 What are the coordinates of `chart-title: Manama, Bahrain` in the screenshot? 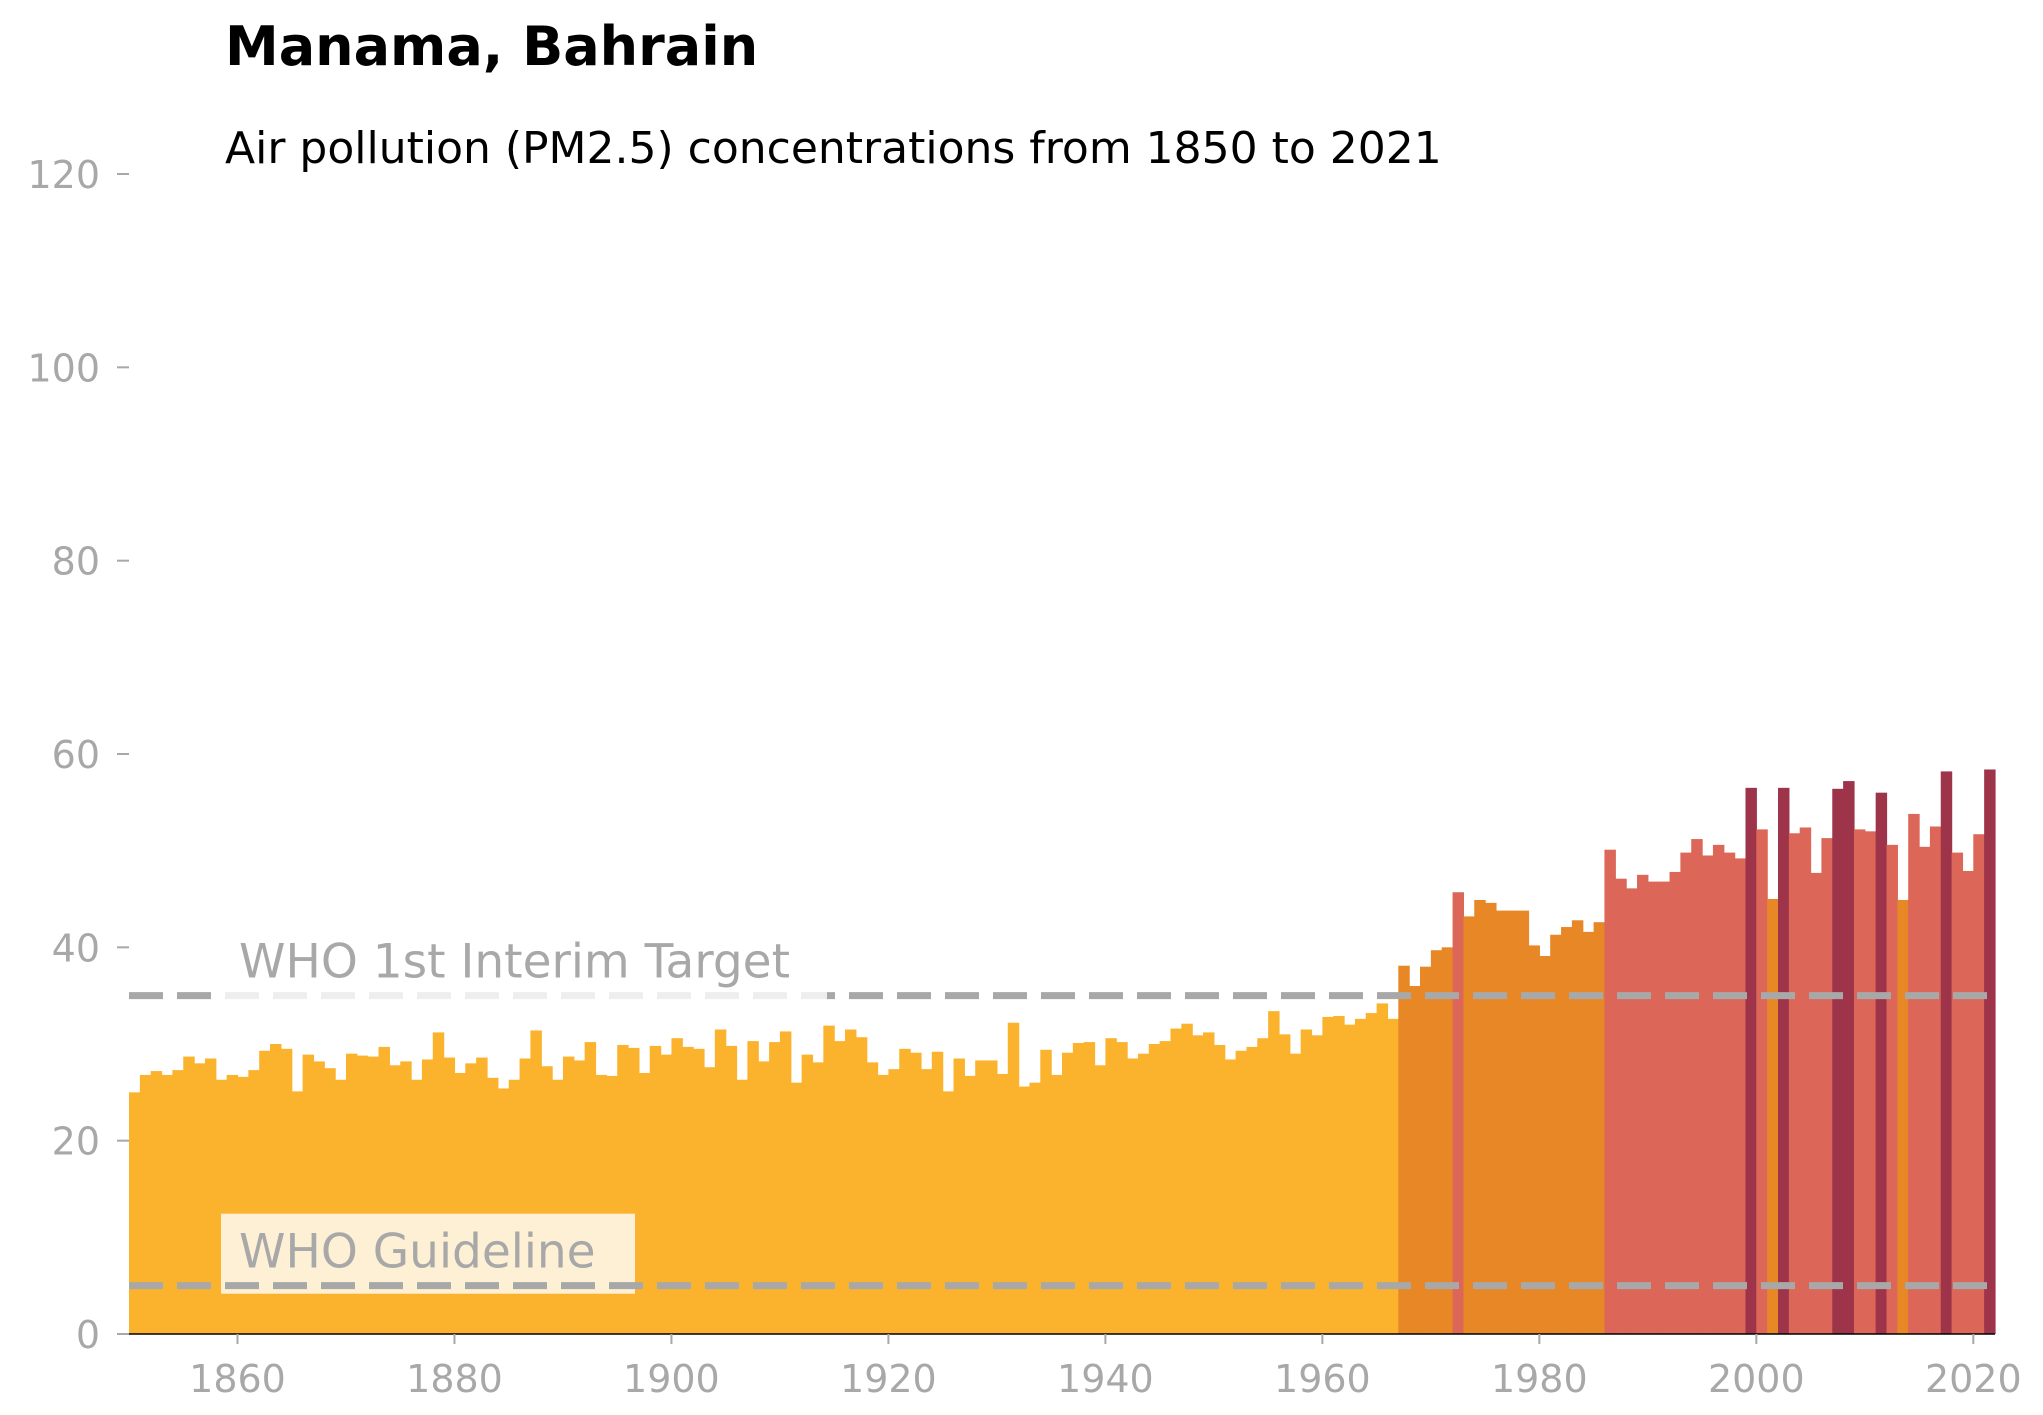 It's located at (491, 46).